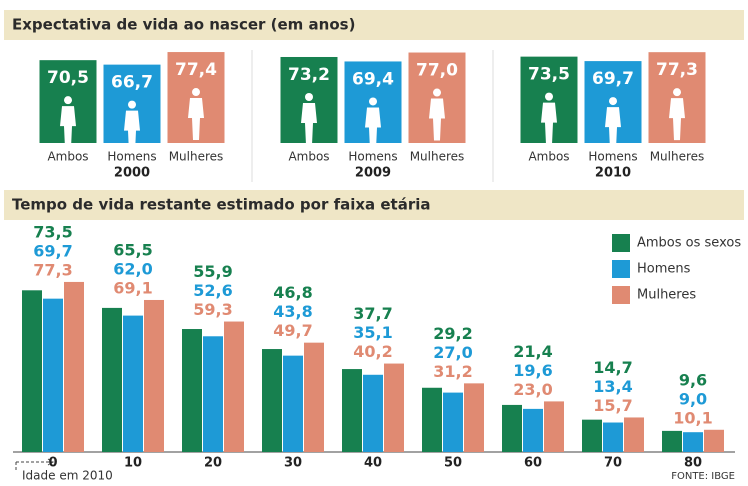 The image size is (748, 486). Describe the element at coordinates (52, 463) in the screenshot. I see `x-tick-label: 0` at that location.